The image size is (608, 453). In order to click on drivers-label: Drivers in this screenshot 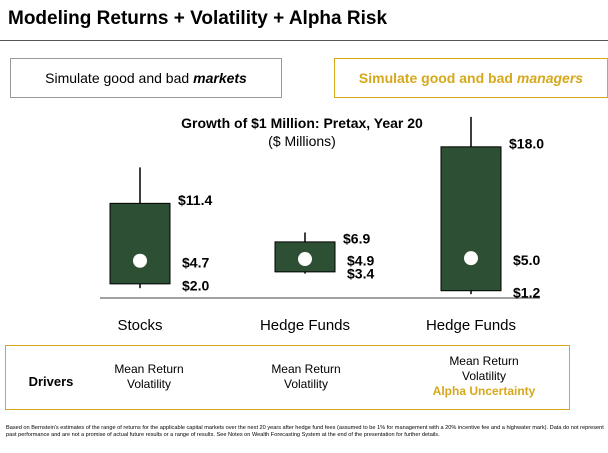, I will do `click(51, 381)`.